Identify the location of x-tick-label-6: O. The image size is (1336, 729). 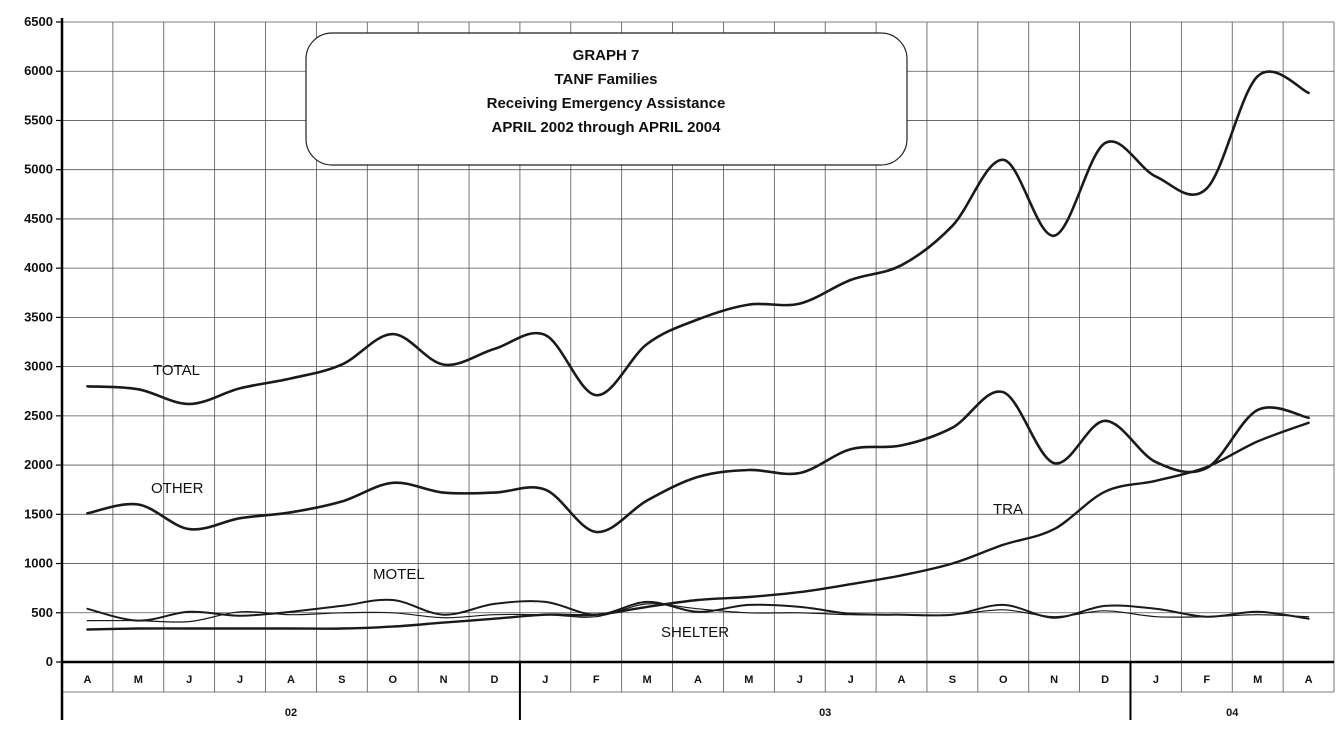
(392, 680).